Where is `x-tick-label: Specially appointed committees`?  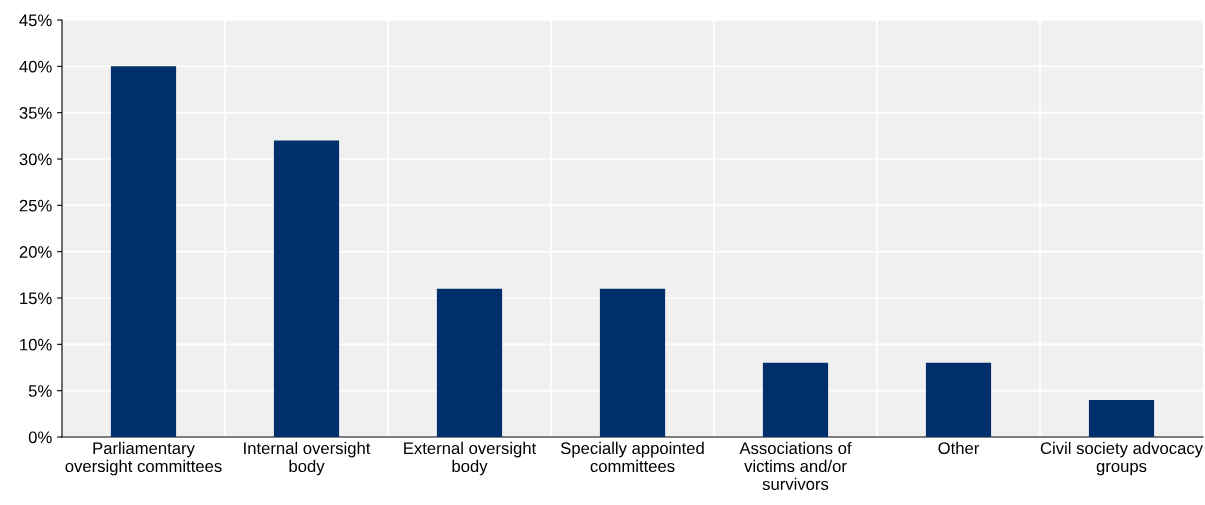 x-tick-label: Specially appointed committees is located at coordinates (632, 457).